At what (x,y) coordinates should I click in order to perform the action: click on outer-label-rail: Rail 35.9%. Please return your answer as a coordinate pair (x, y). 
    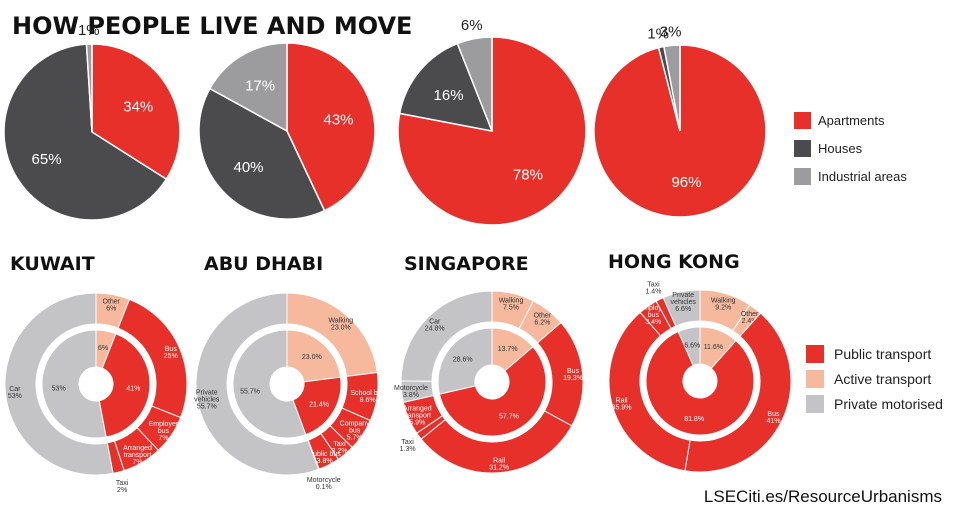
    Looking at the image, I should click on (622, 405).